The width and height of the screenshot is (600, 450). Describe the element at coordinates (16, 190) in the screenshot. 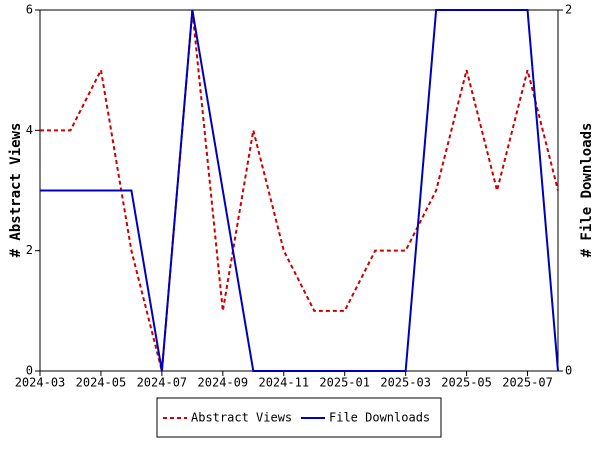

I see `y-axis-label: # Abstract Views` at that location.